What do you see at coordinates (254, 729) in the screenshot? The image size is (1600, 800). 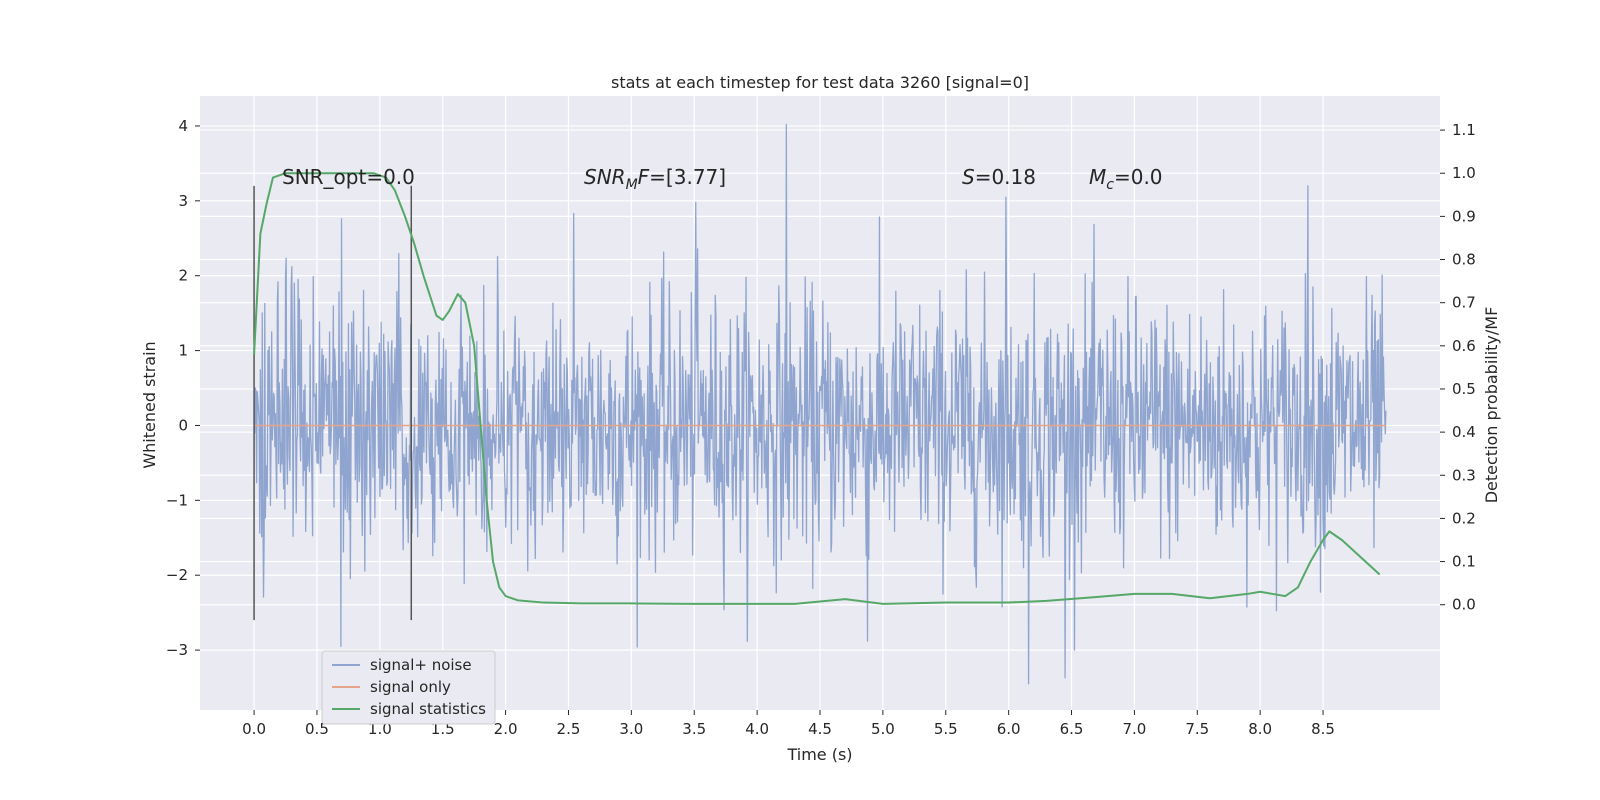 I see `x-tick-label: 0.0` at bounding box center [254, 729].